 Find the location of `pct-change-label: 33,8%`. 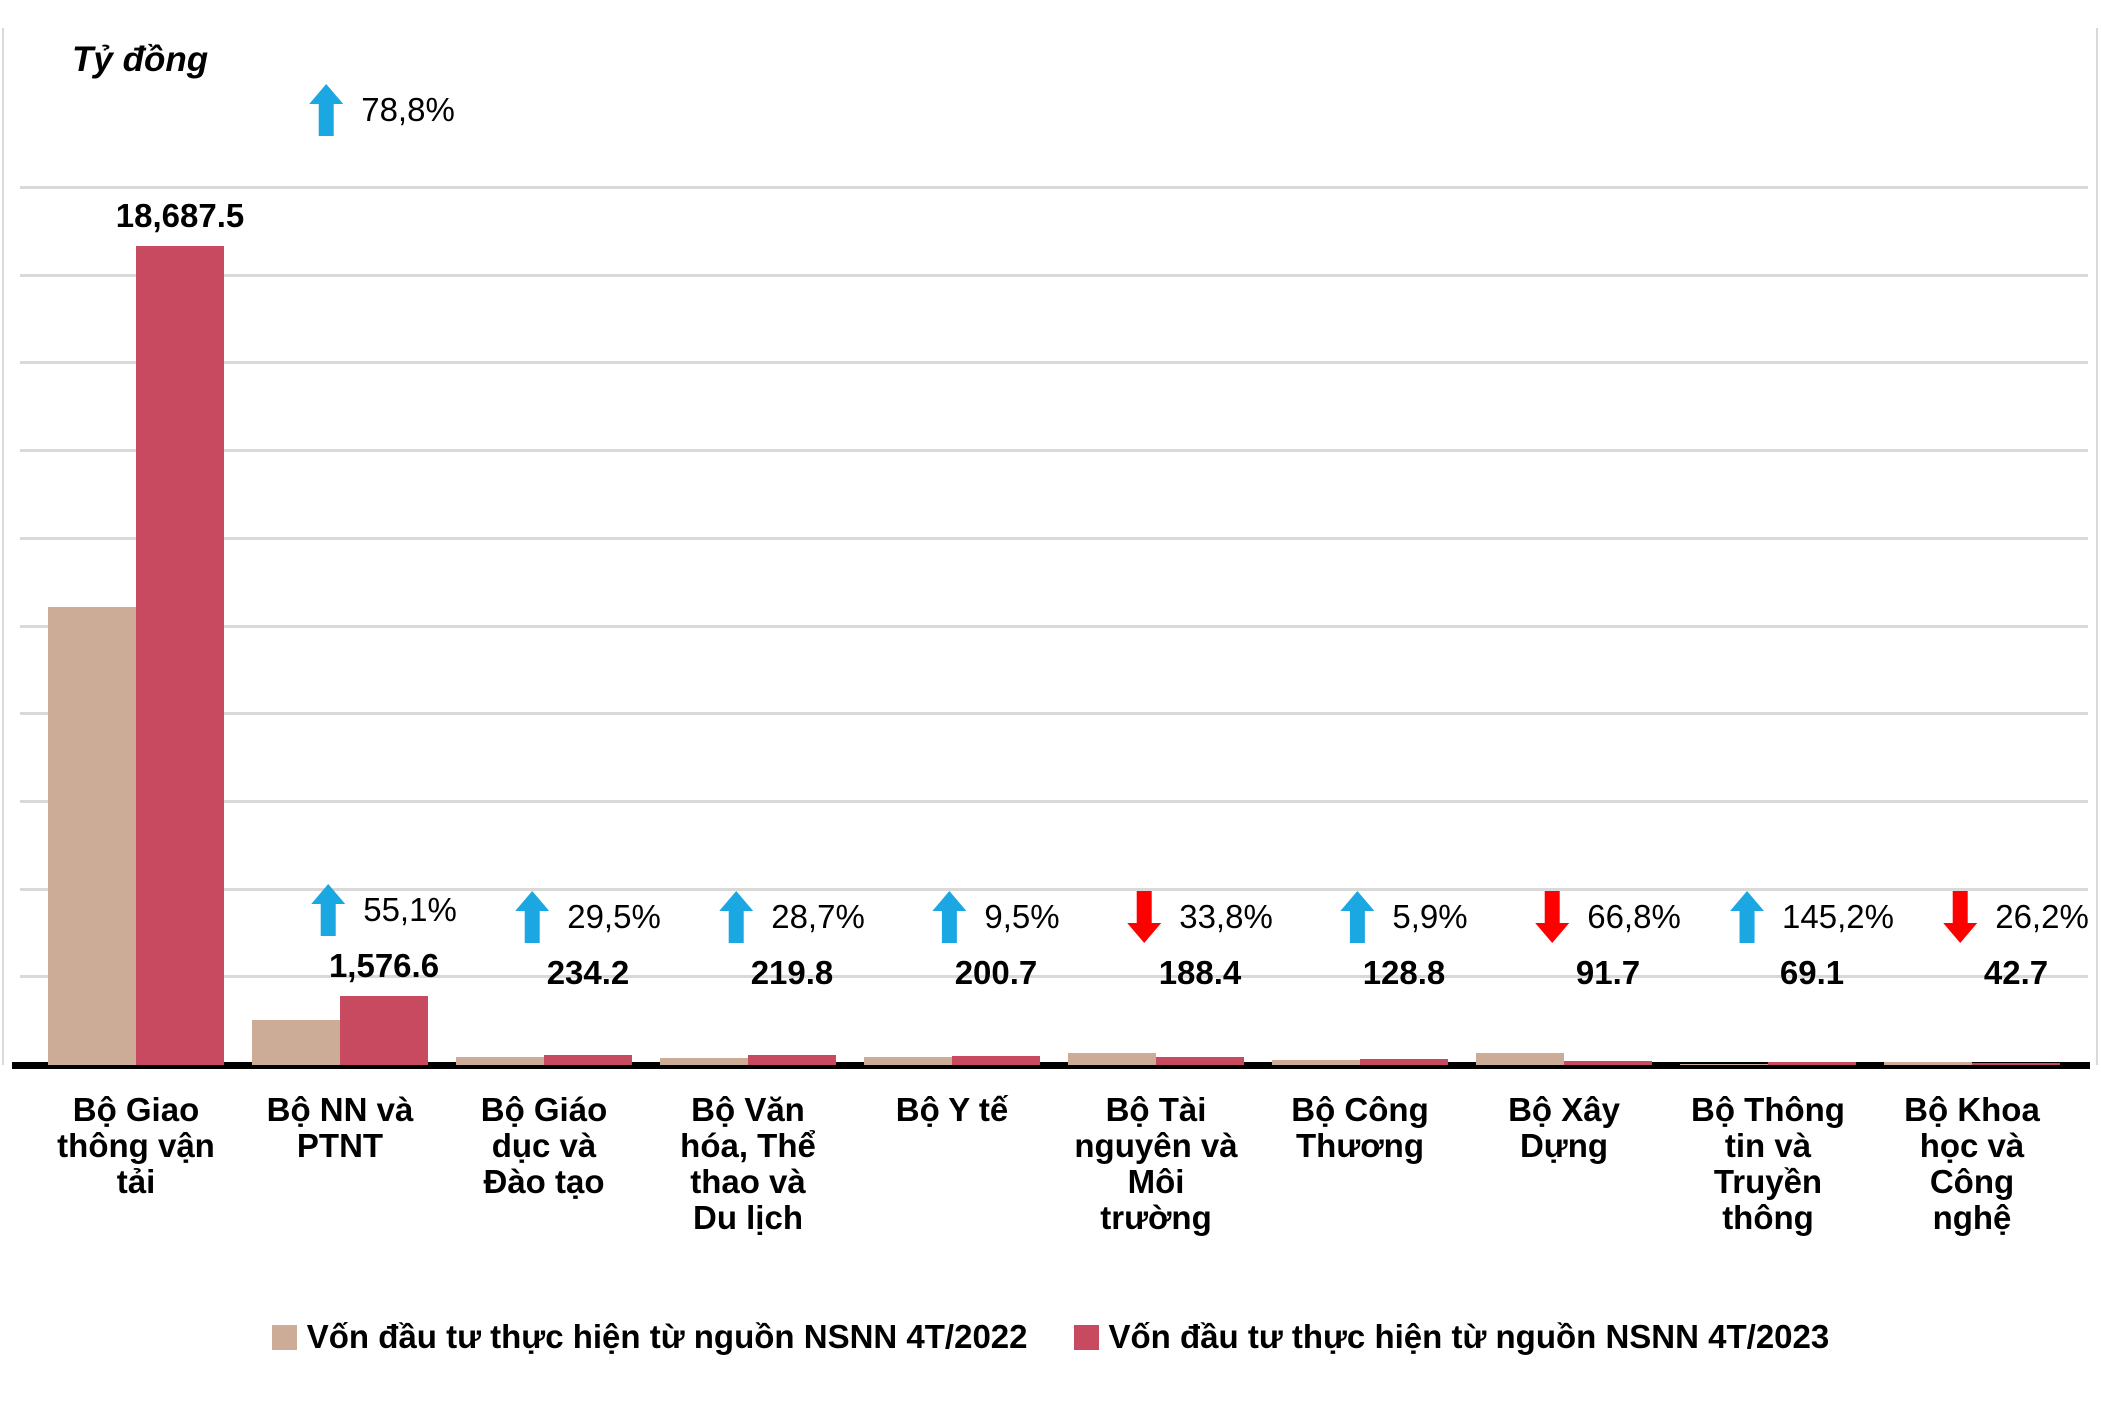

pct-change-label: 33,8% is located at coordinates (1226, 916).